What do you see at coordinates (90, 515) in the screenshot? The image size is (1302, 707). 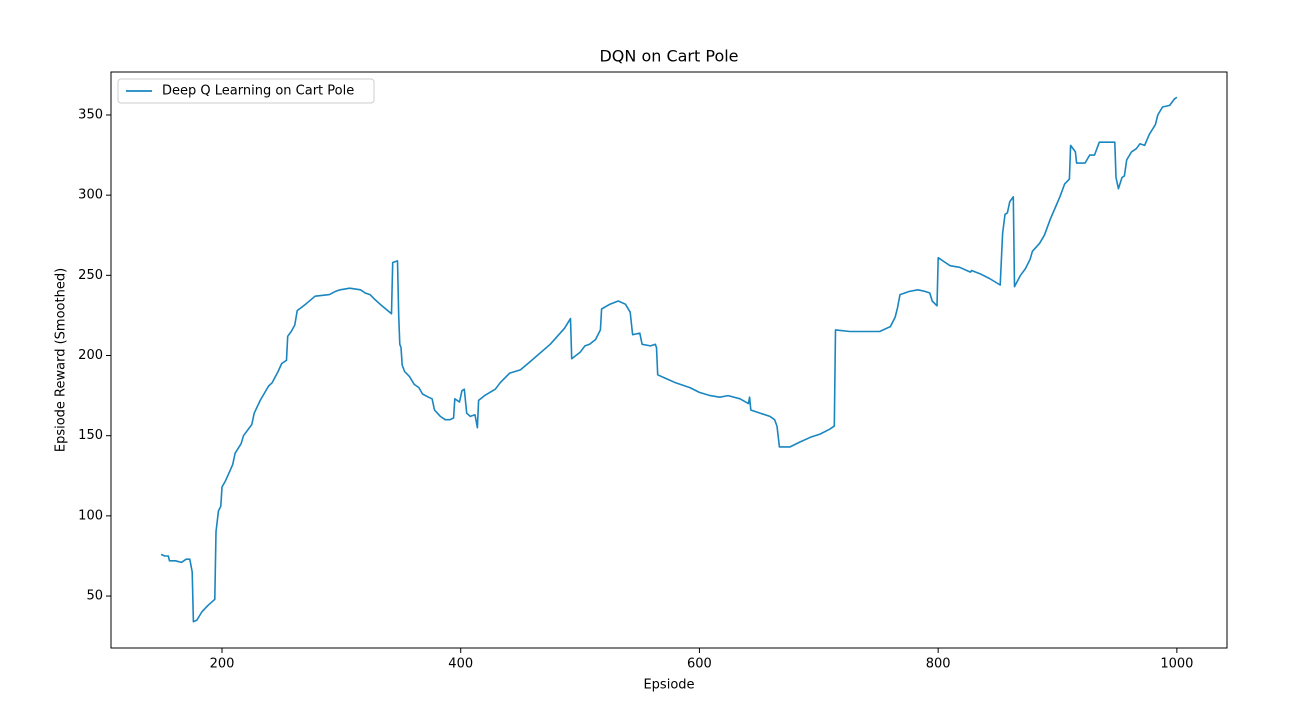 I see `y-tick-label: 100` at bounding box center [90, 515].